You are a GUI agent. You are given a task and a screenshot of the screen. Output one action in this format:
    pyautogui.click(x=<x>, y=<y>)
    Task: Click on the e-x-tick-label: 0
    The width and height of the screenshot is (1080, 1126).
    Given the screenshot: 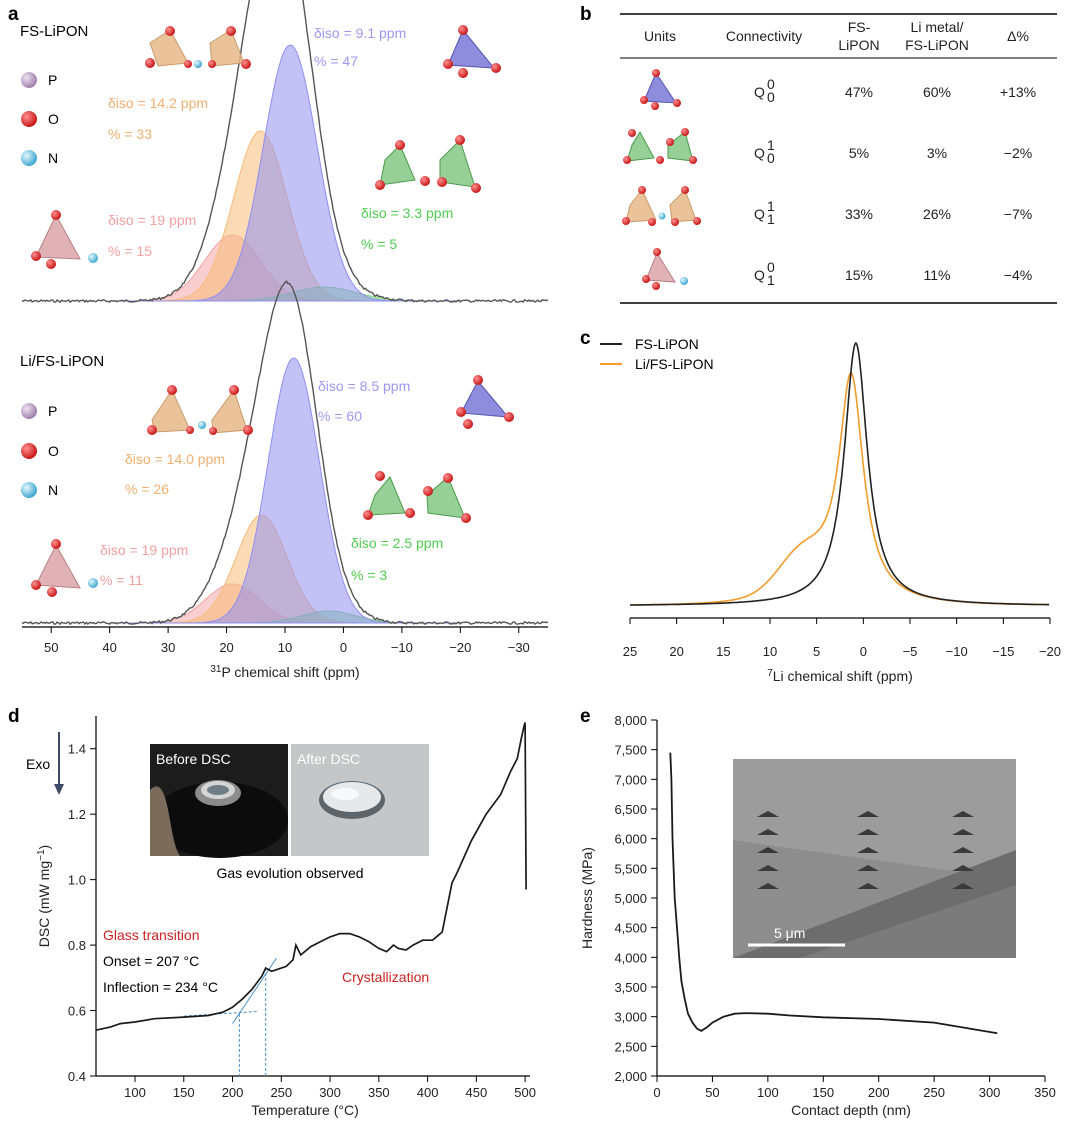 What is the action you would take?
    pyautogui.click(x=656, y=1092)
    